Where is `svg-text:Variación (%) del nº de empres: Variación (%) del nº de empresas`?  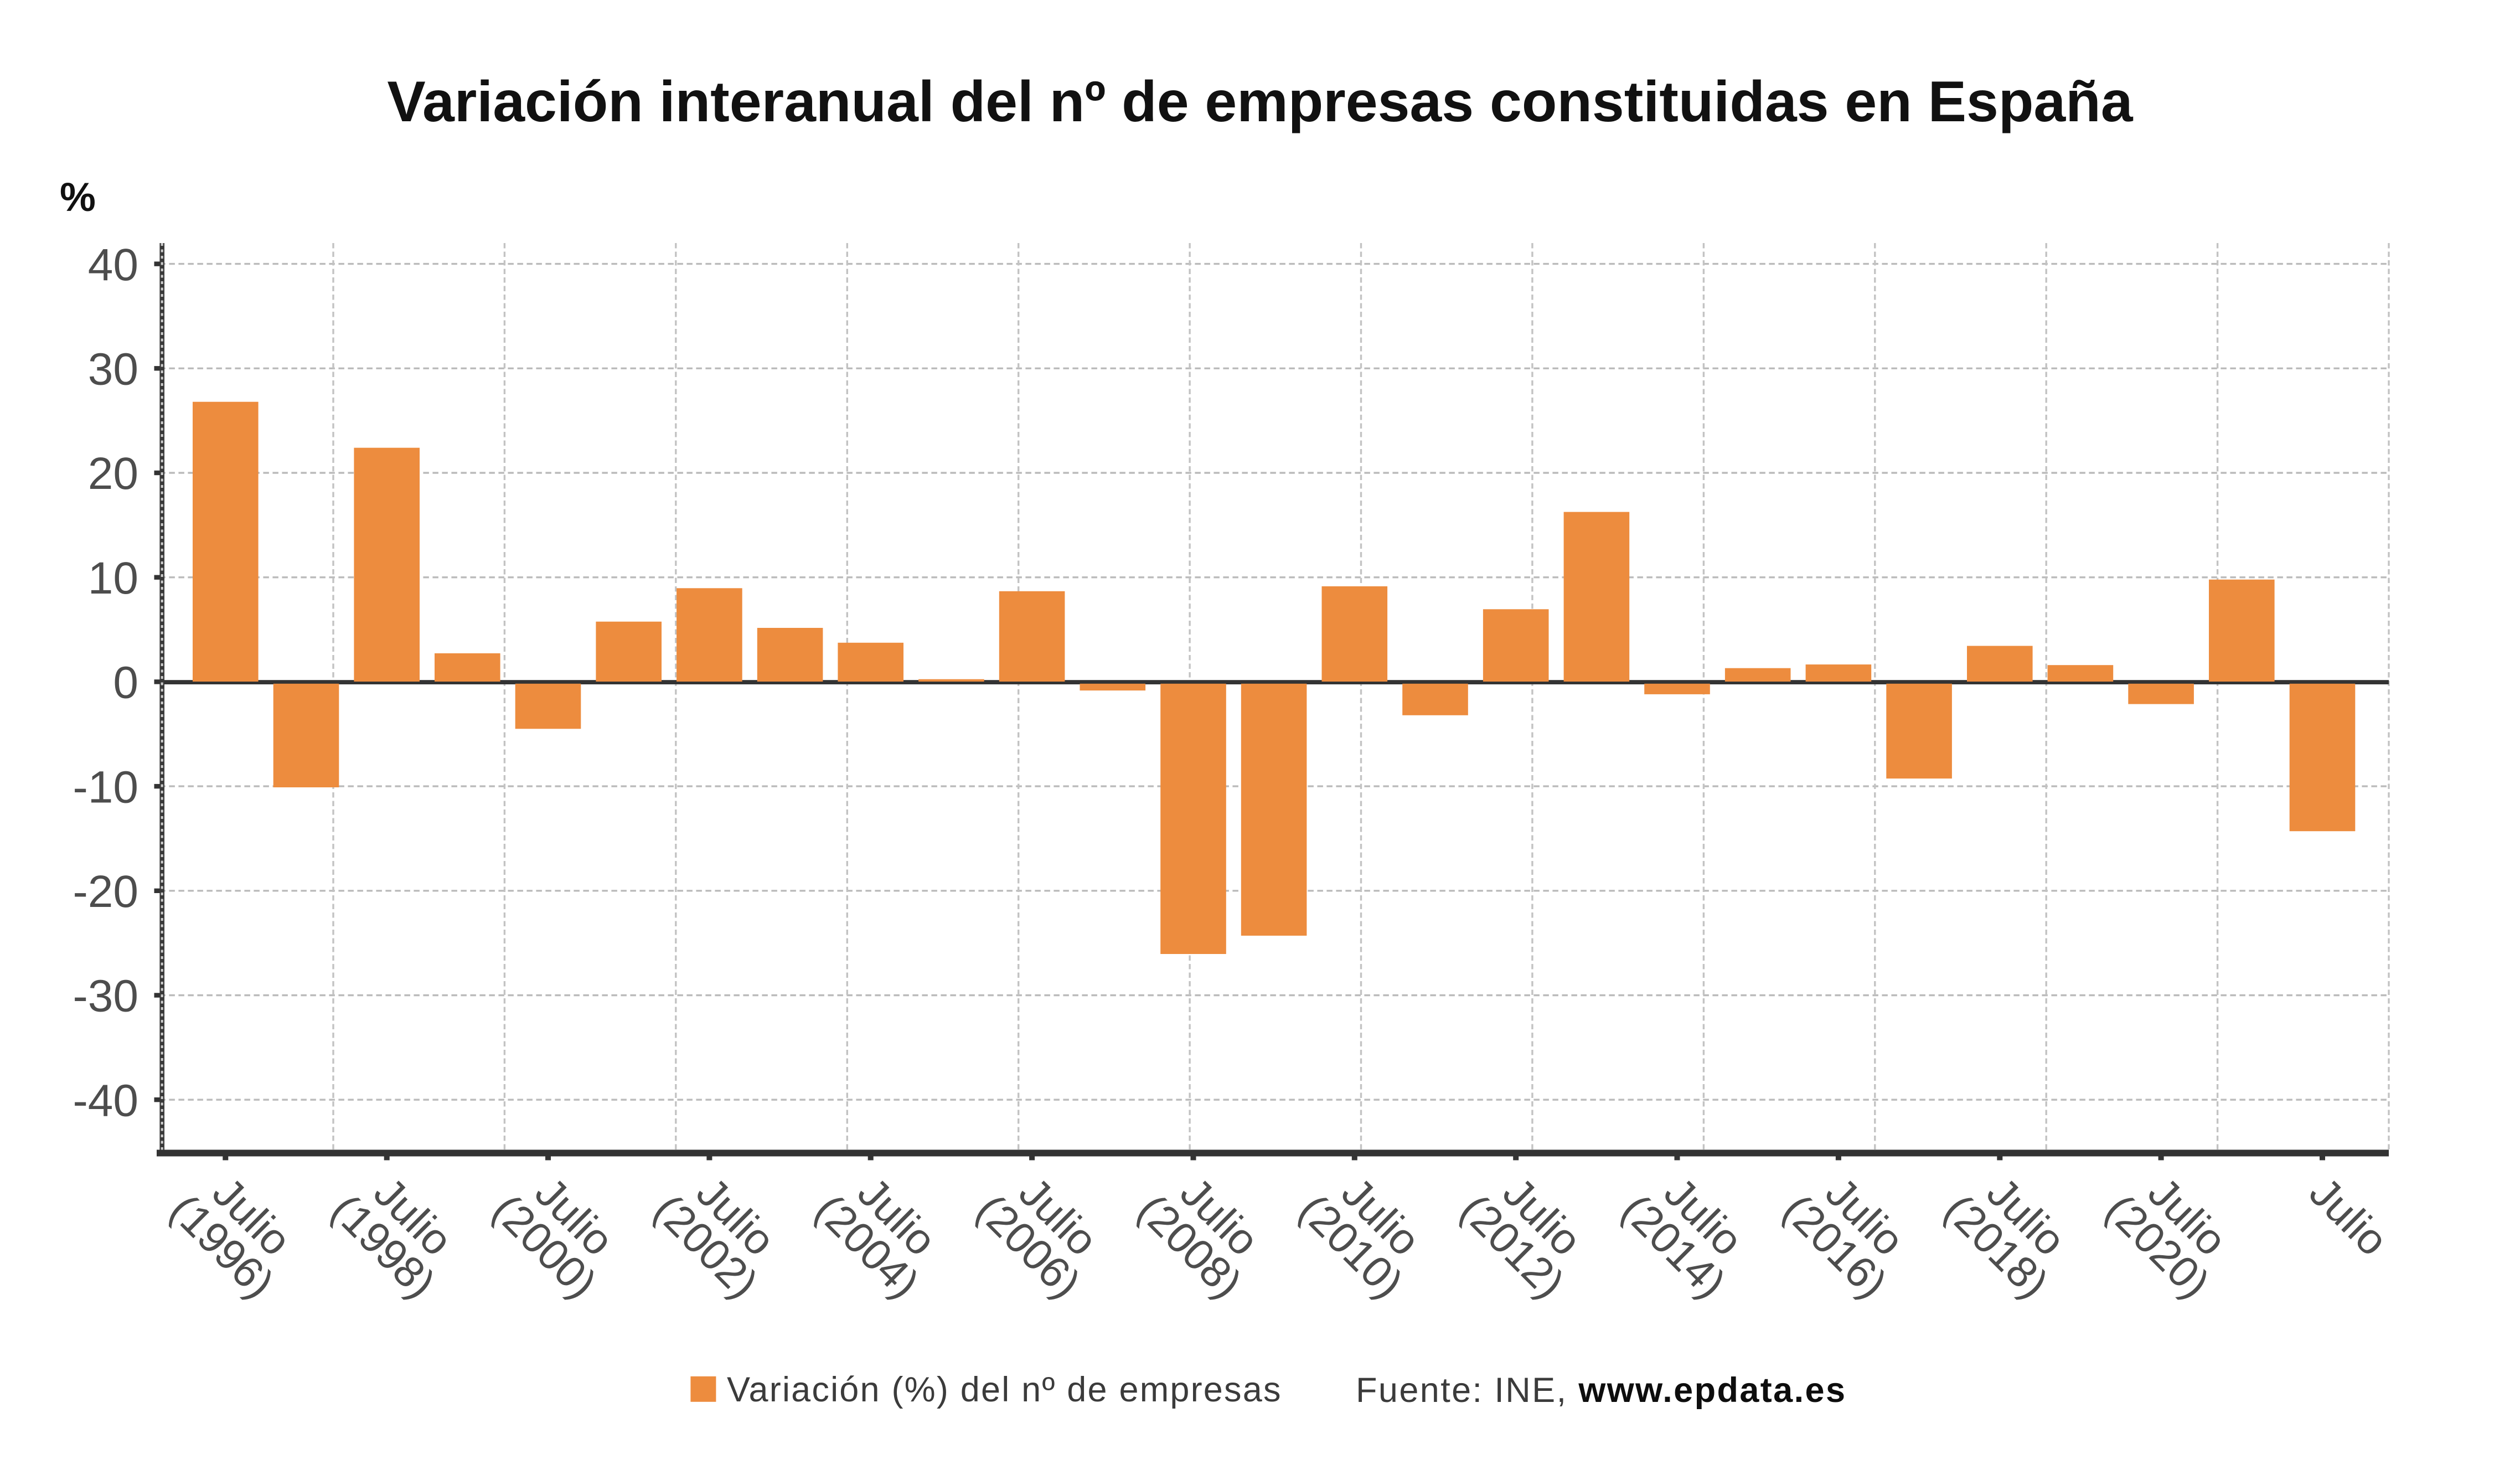 svg-text:Variación (%) del nº de empres: Variación (%) del nº de empresas is located at coordinates (1004, 1389).